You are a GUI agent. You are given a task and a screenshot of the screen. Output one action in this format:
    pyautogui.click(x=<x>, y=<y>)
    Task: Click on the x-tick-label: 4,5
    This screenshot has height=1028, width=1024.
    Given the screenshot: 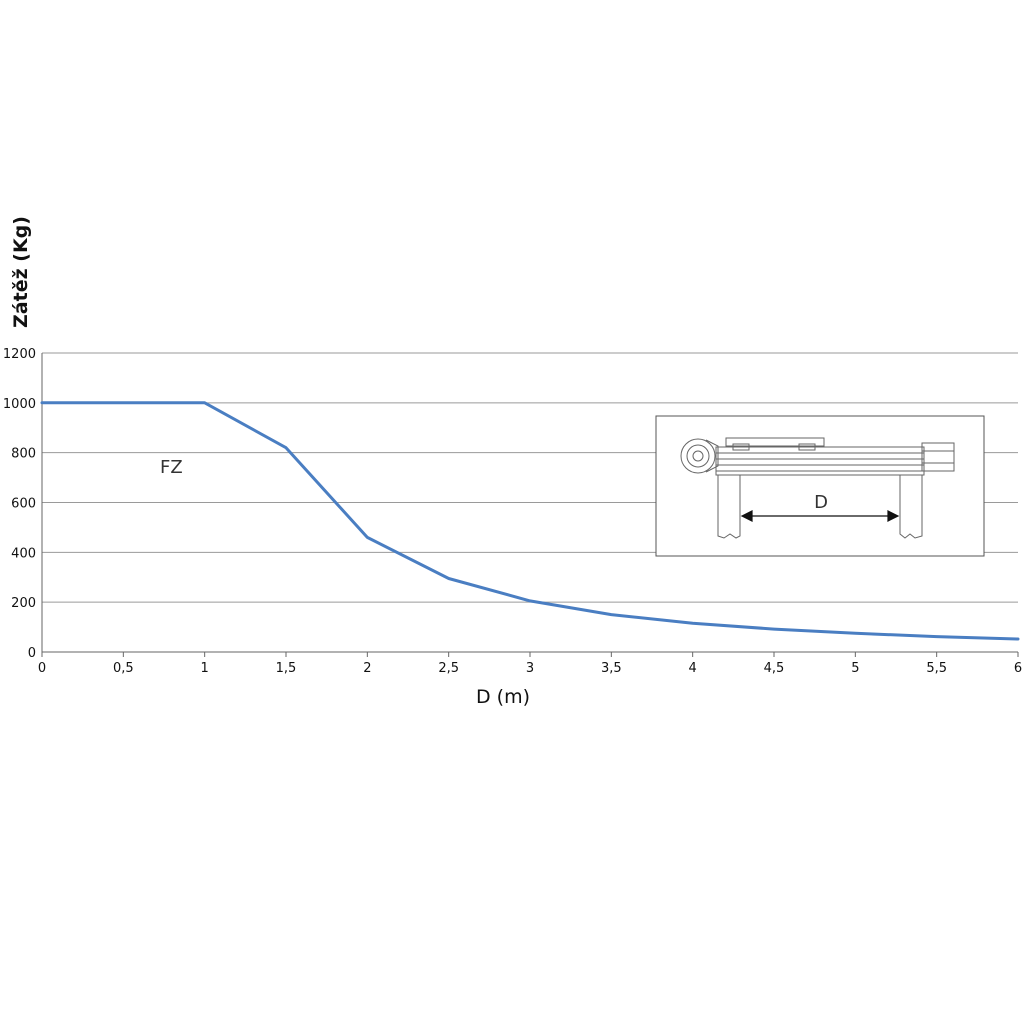 What is the action you would take?
    pyautogui.click(x=774, y=668)
    